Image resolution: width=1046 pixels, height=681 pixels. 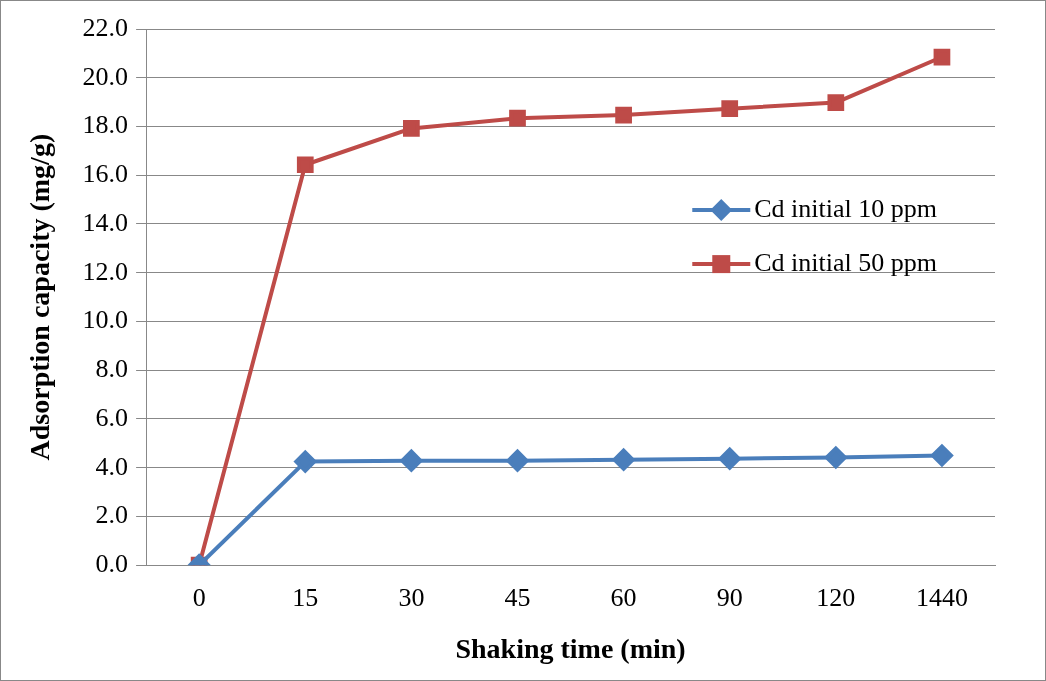 I want to click on y-tick-label: 20.0, so click(x=105, y=76).